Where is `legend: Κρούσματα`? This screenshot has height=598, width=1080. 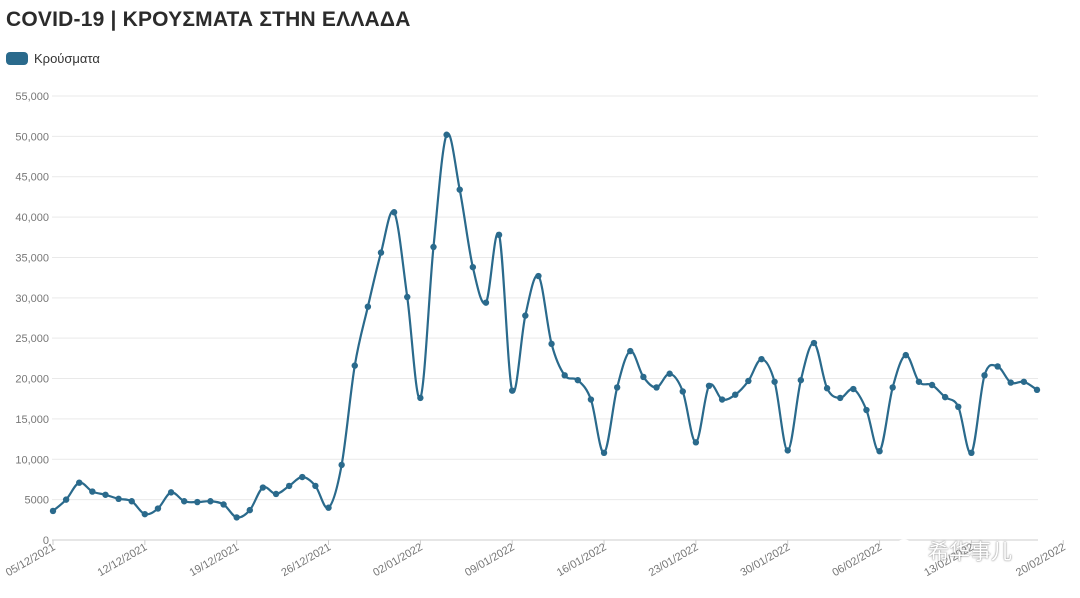 legend: Κρούσματα is located at coordinates (53, 58).